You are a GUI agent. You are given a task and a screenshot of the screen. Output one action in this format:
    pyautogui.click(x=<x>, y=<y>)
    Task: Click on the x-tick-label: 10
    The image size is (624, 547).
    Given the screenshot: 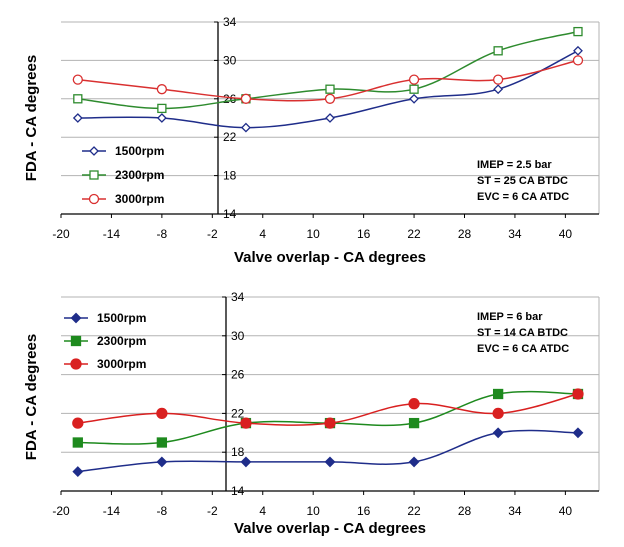 What is the action you would take?
    pyautogui.click(x=314, y=234)
    